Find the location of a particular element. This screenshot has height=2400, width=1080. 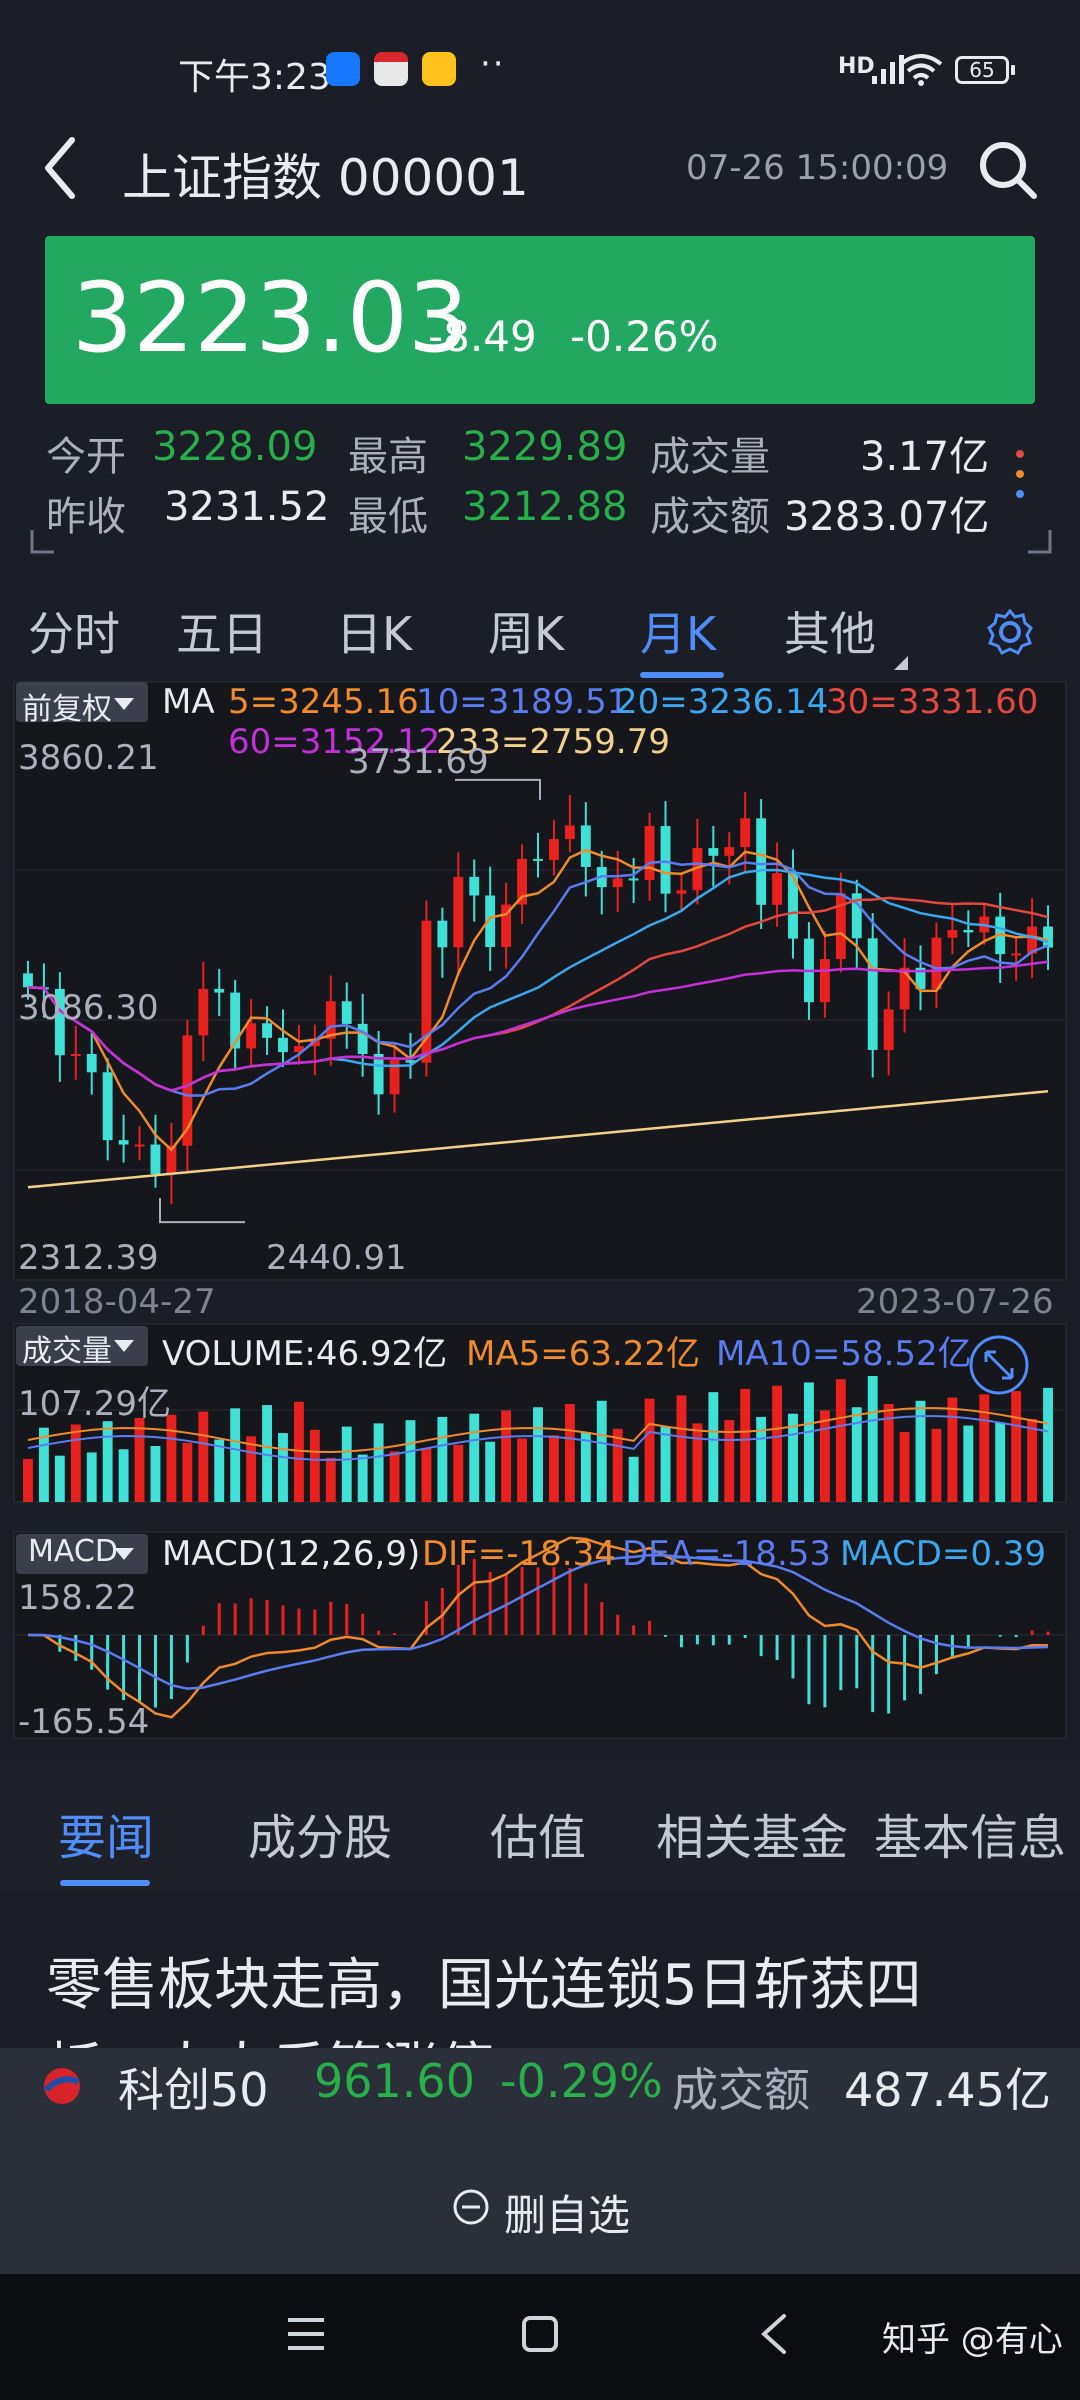

tab-valuation: 估值 is located at coordinates (538, 1838).